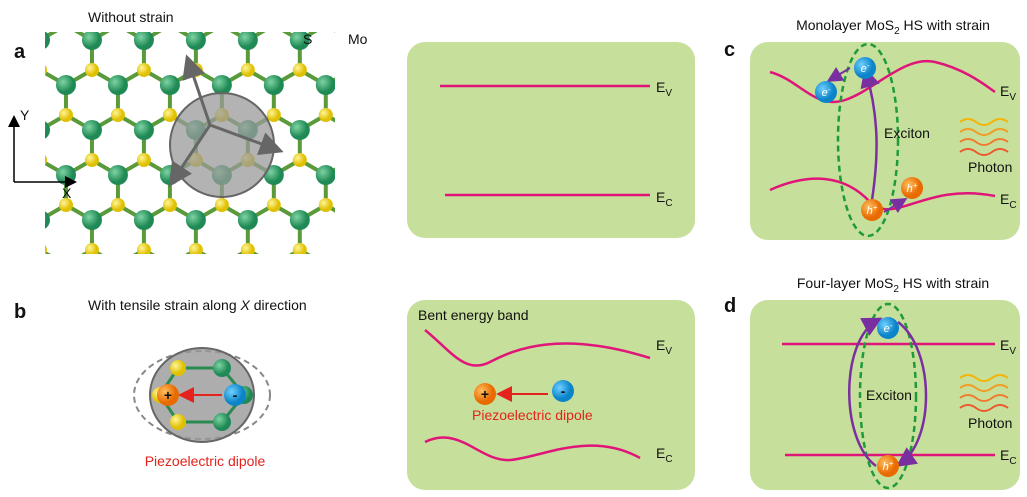  I want to click on atom-label: Mo, so click(358, 39).